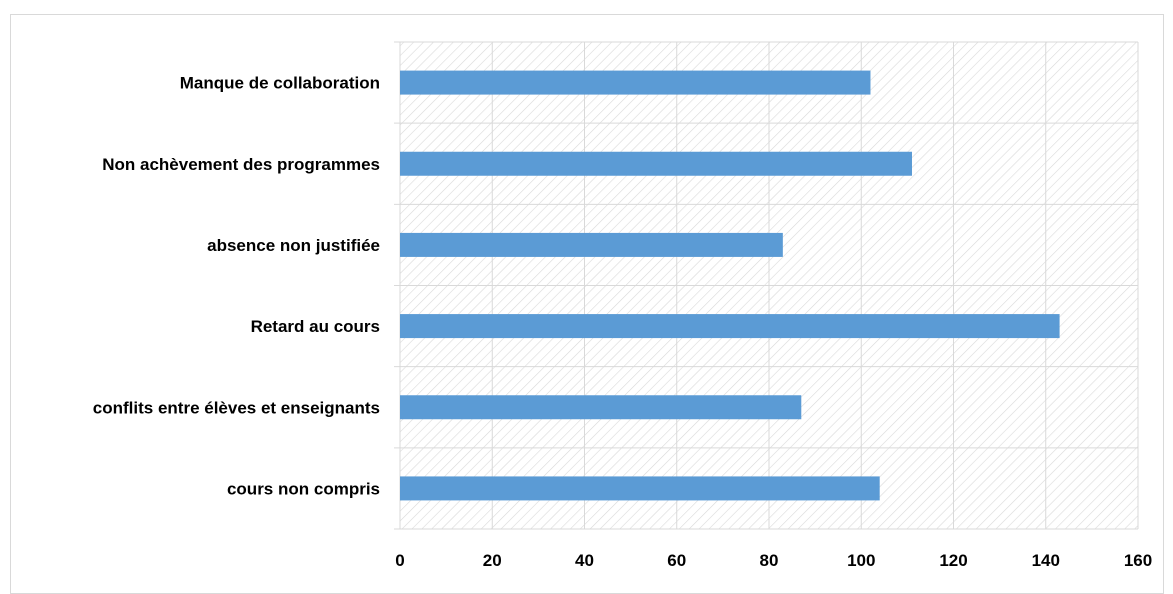 The width and height of the screenshot is (1173, 594). I want to click on category-label: absence non justifiée, so click(293, 245).